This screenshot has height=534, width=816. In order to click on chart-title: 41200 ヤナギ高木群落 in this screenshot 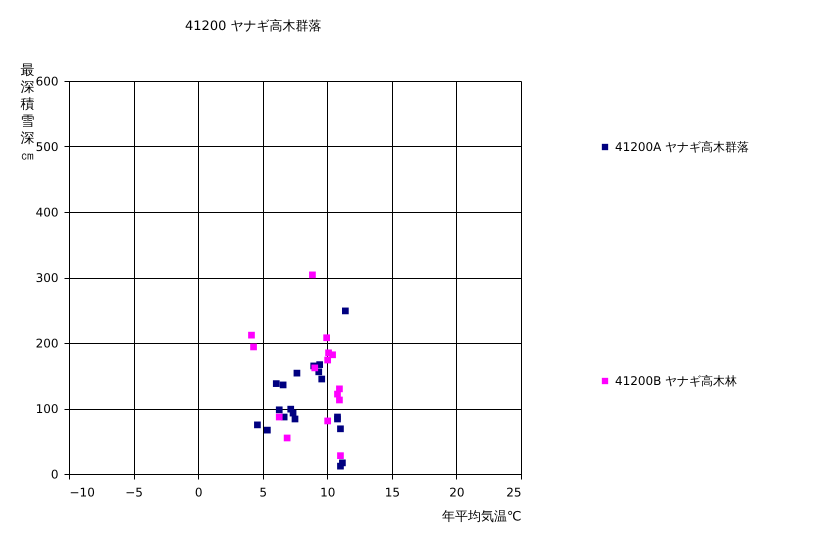, I will do `click(253, 26)`.